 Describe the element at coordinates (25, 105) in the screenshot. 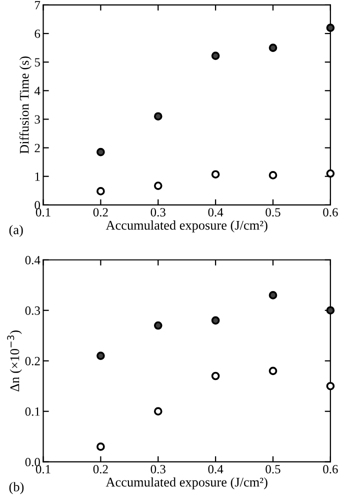

I see `y-axis-title: Diffusion Time (s)` at that location.